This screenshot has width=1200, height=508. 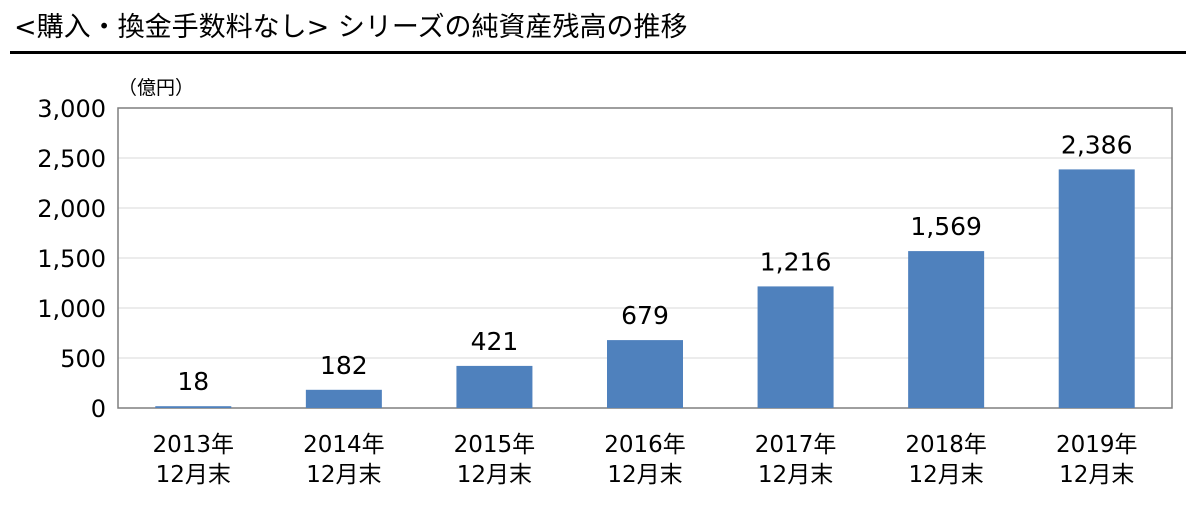 What do you see at coordinates (796, 445) in the screenshot?
I see `x-tick-label: 2017年` at bounding box center [796, 445].